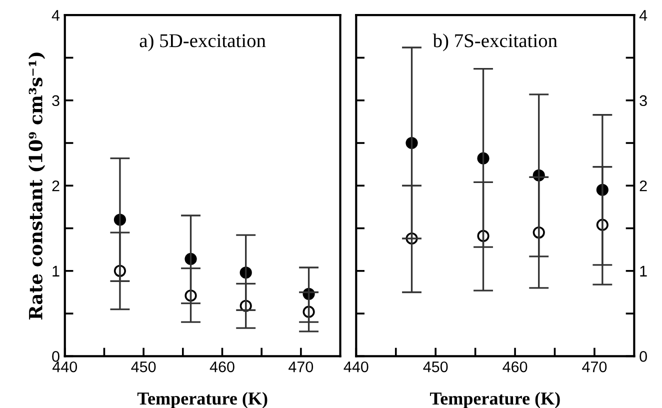 The height and width of the screenshot is (408, 662). I want to click on y2-tick-label: 3, so click(643, 100).